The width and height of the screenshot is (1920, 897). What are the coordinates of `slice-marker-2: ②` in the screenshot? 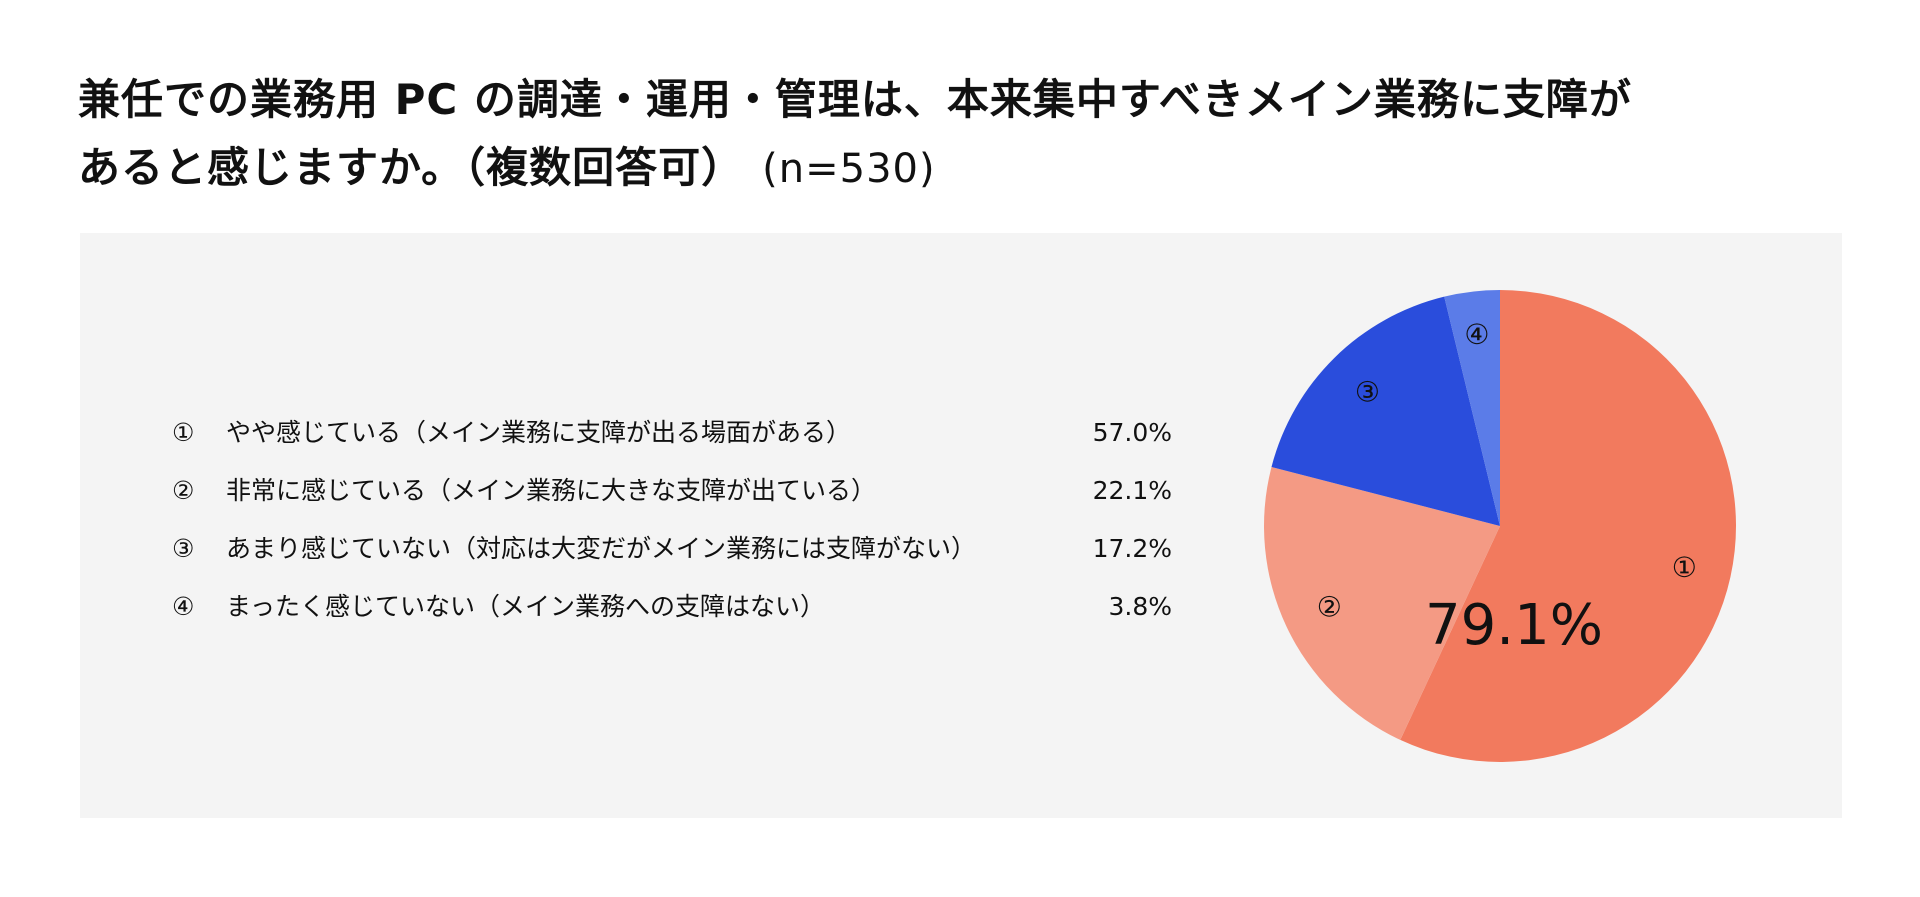 It's located at (1329, 607).